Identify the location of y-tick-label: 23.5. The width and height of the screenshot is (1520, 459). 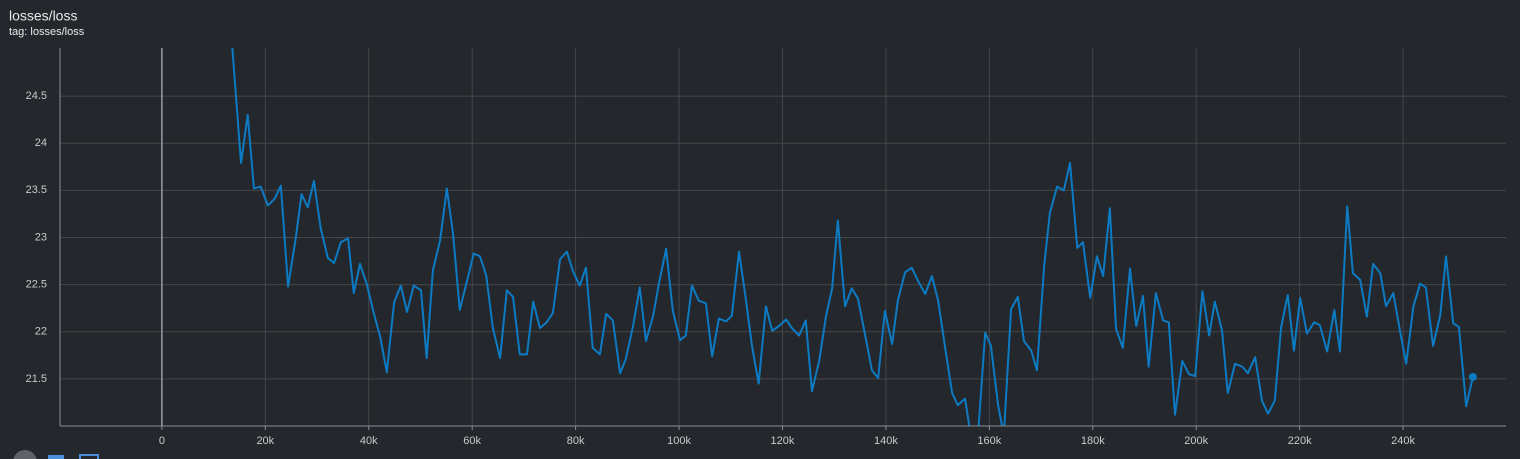
(36, 190).